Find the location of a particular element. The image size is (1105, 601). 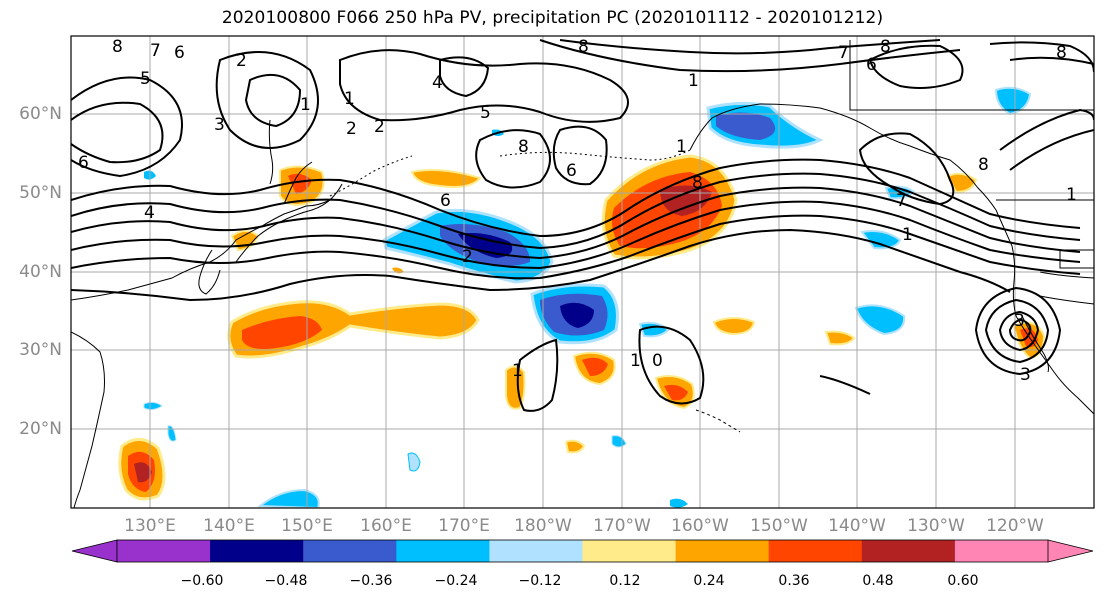

lat-label-60n: 60°N is located at coordinates (40, 114).